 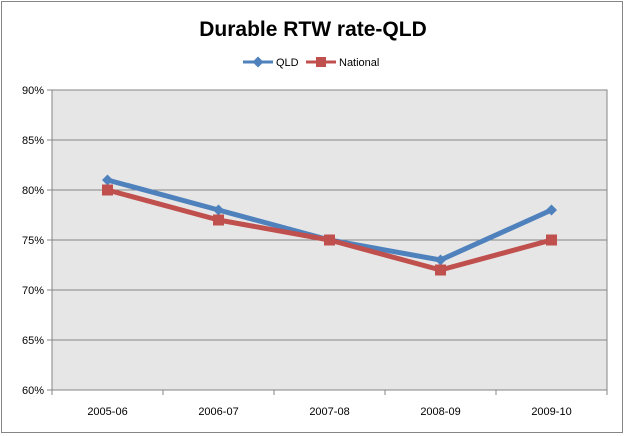 I want to click on x-tick-label: 2009-10, so click(x=551, y=412).